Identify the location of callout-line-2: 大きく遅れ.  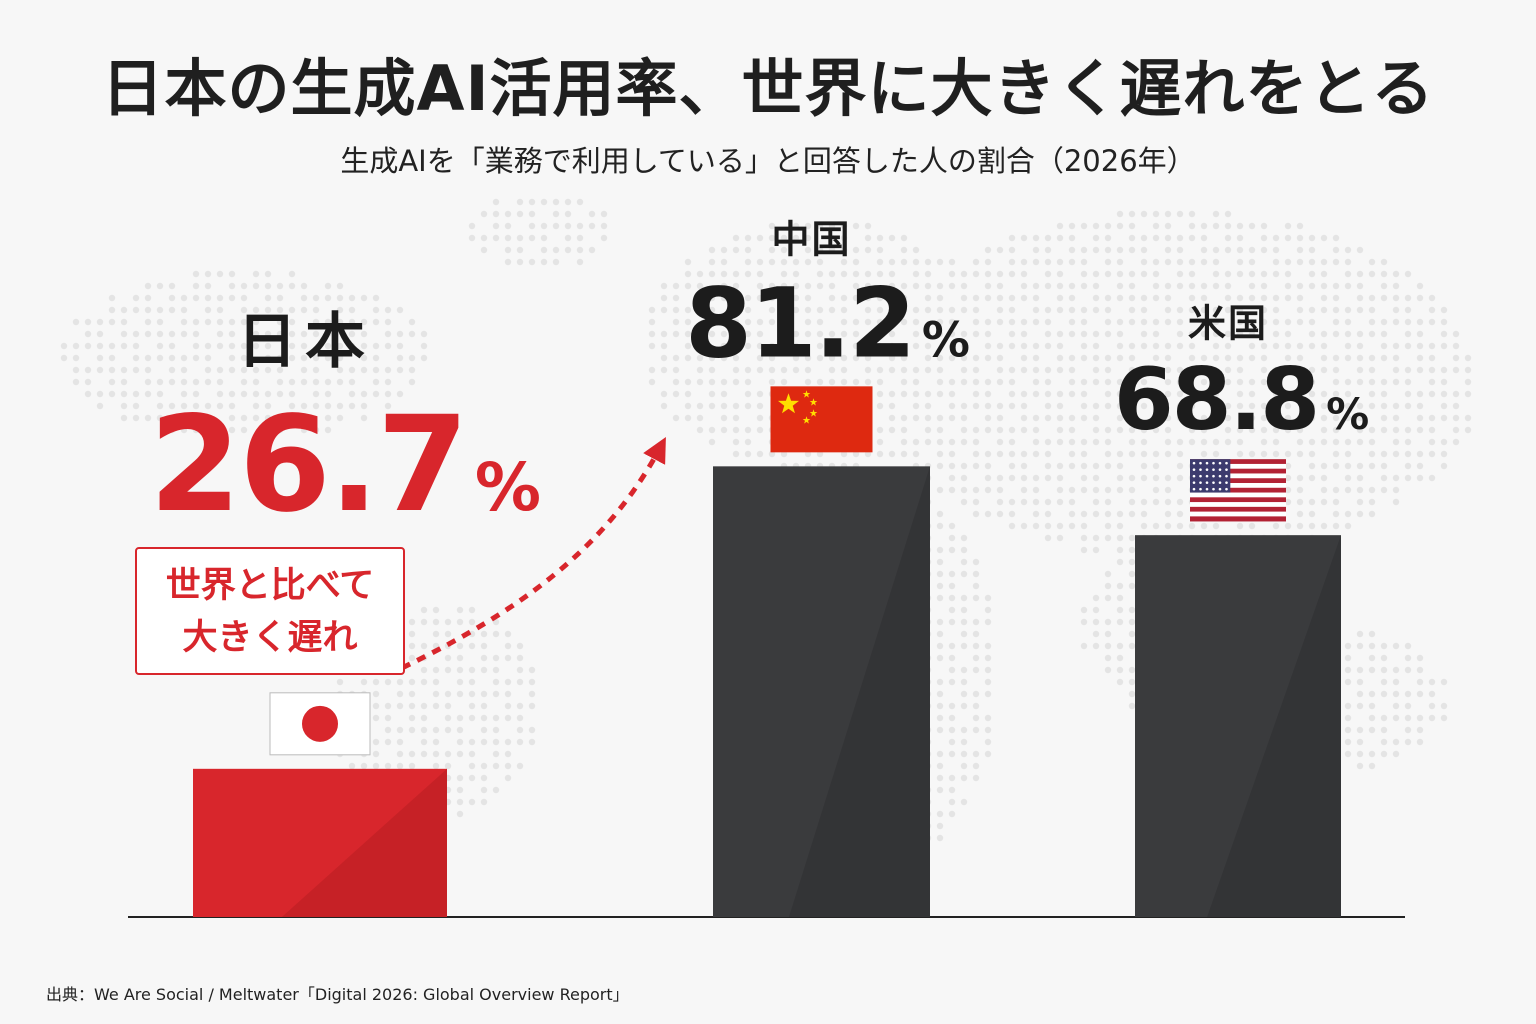
(270, 638).